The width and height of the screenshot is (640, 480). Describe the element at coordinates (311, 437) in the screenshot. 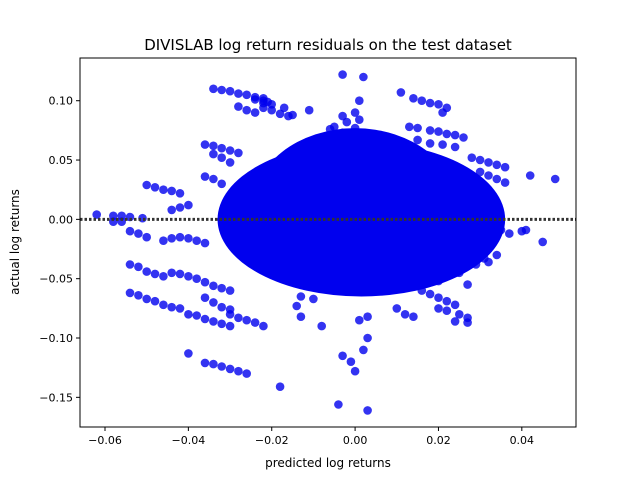

I see `x-axis: −0.06 −0.04 −0.02 0.00 0.02 0.04` at that location.